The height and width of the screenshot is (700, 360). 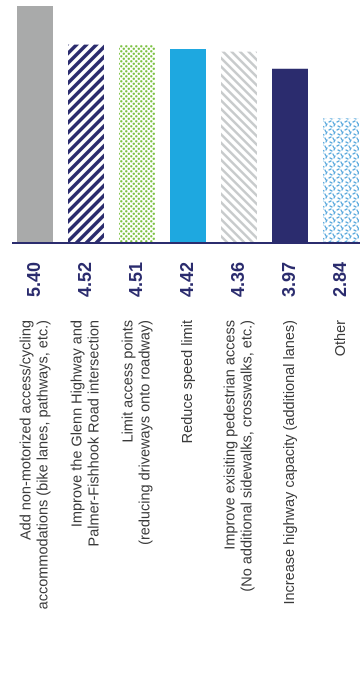 I want to click on value-label-5: 4.36, so click(x=238, y=279).